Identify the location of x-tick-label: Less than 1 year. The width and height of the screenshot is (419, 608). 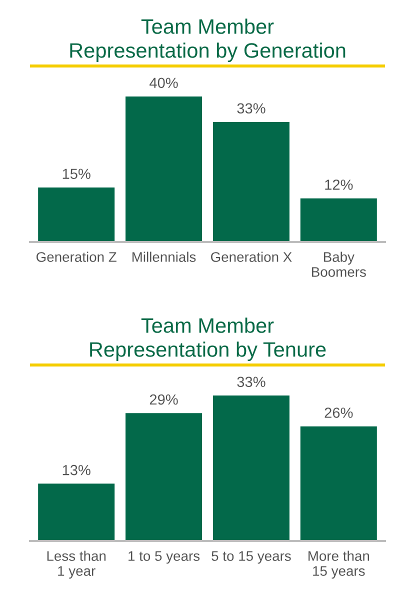
(76, 564).